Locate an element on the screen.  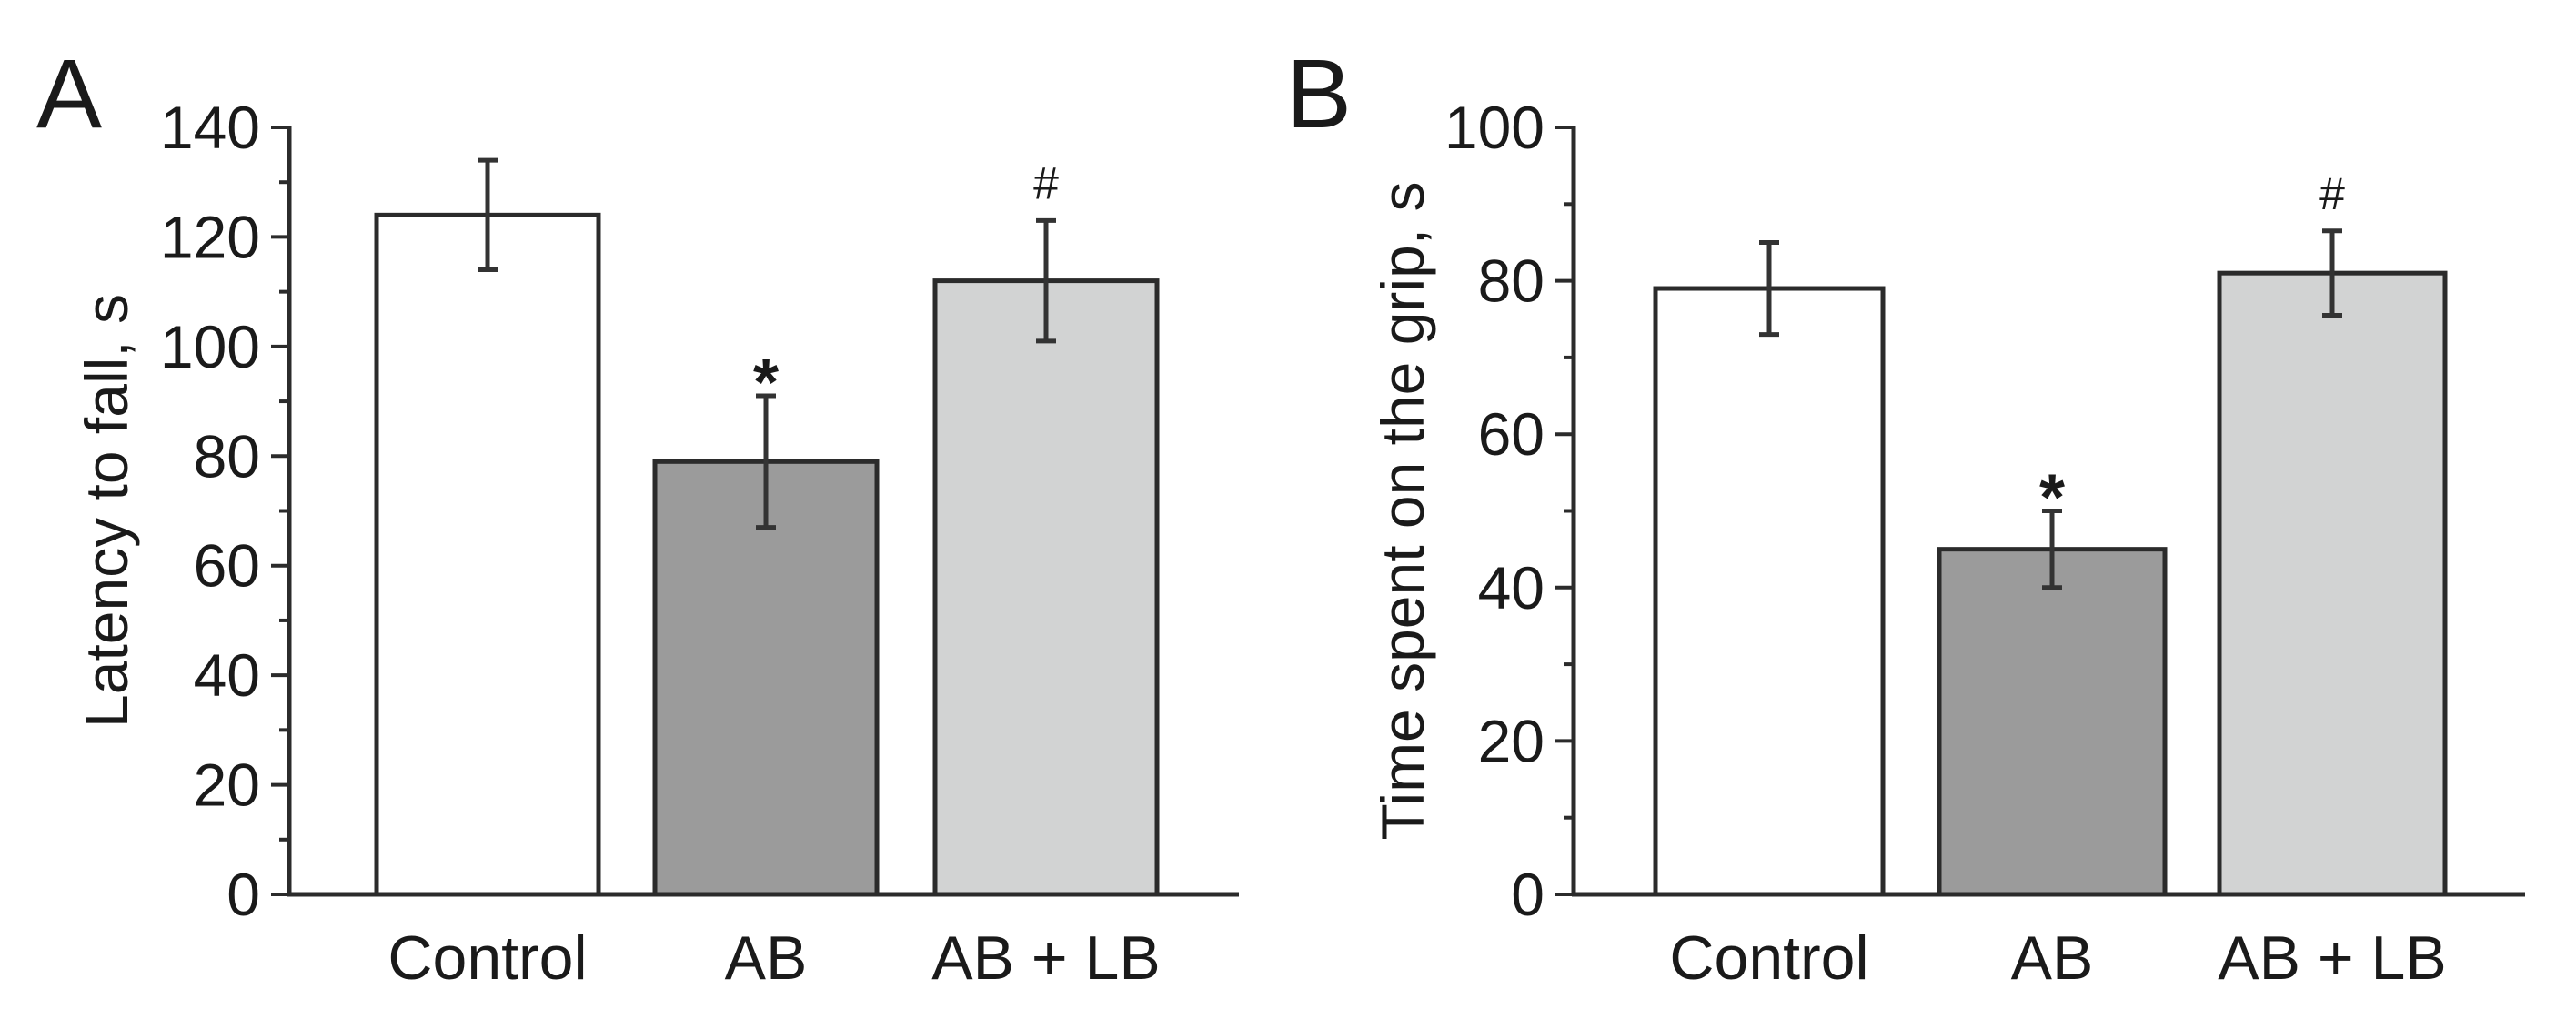
panel-b-significance-3: # is located at coordinates (2332, 193).